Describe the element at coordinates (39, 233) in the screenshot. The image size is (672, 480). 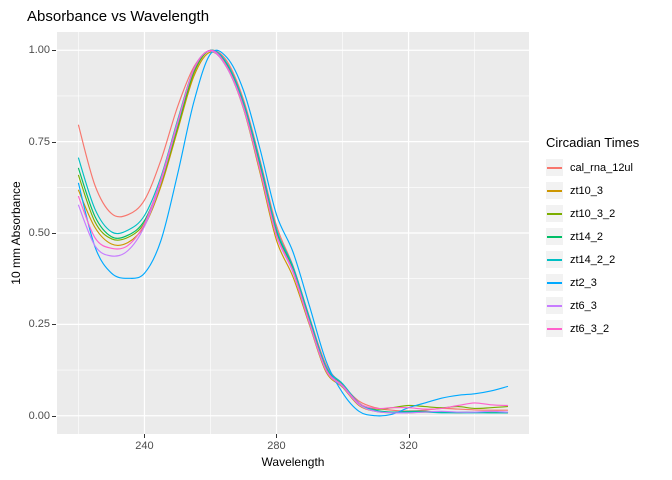
I see `y-tick-label: 0.50` at that location.